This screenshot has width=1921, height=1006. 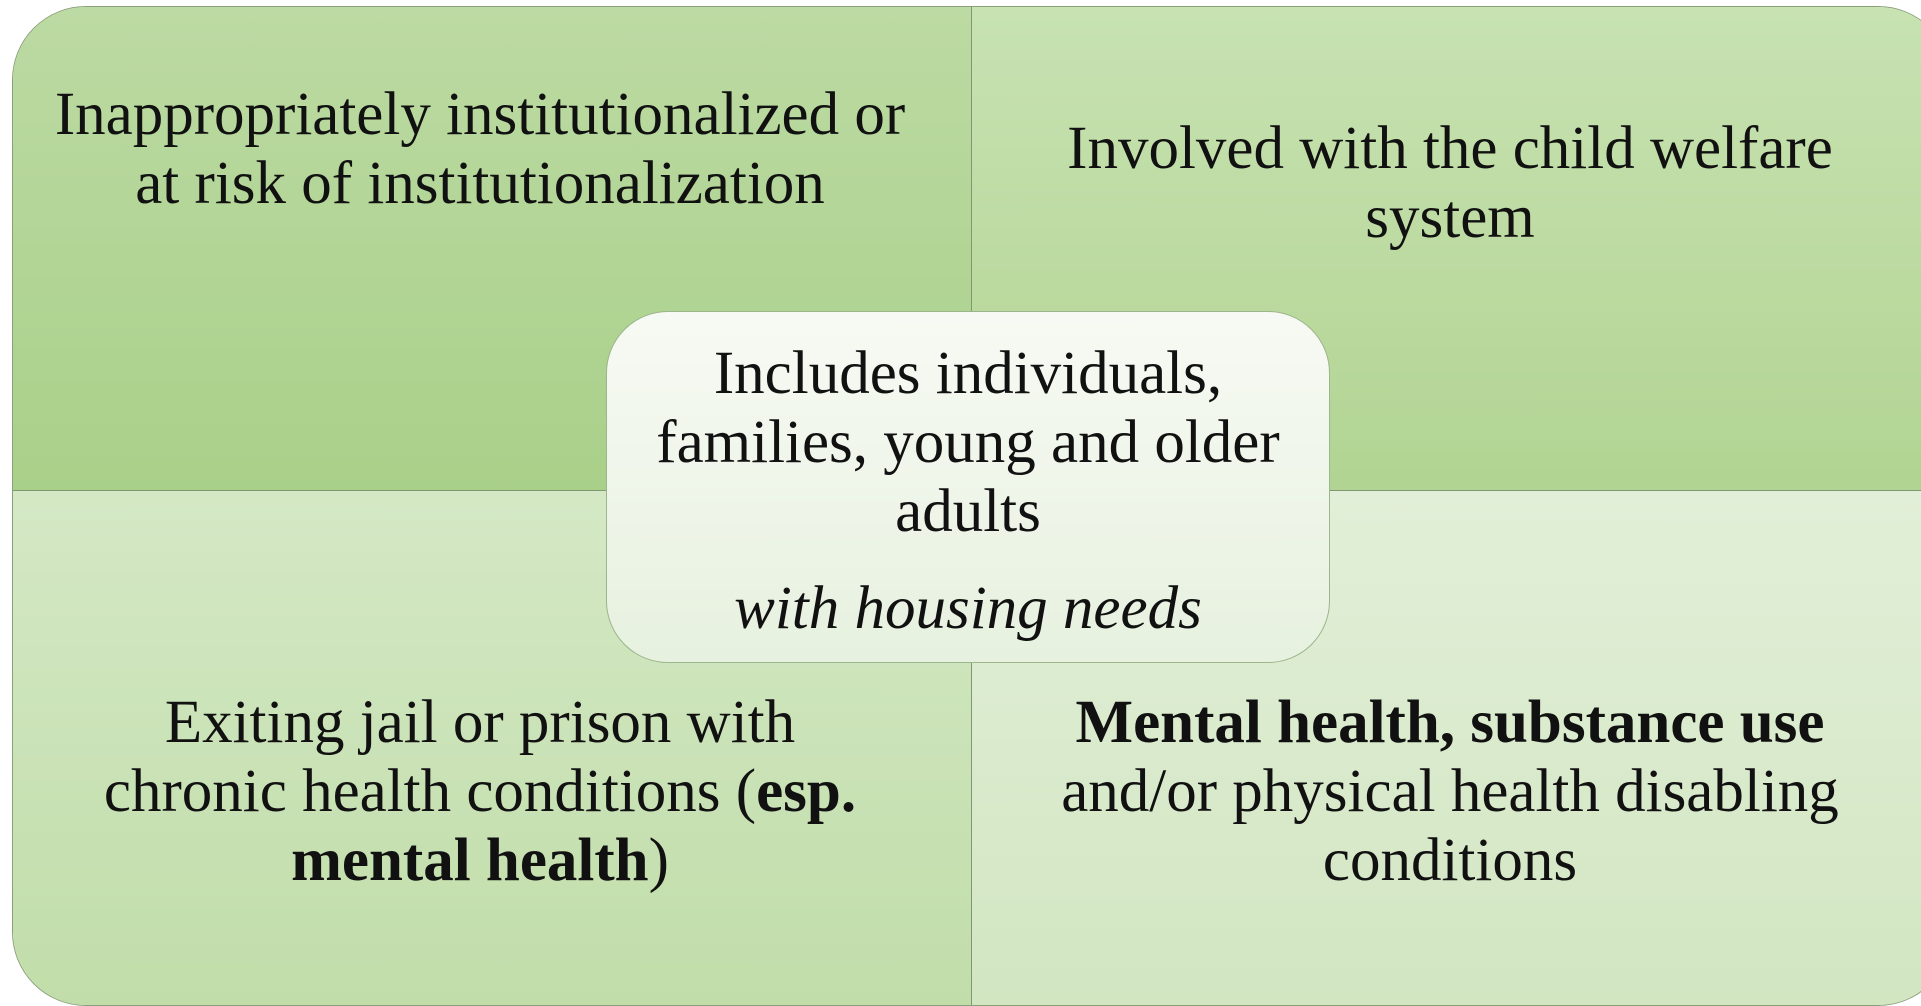 What do you see at coordinates (658, 860) in the screenshot?
I see `text-run: )` at bounding box center [658, 860].